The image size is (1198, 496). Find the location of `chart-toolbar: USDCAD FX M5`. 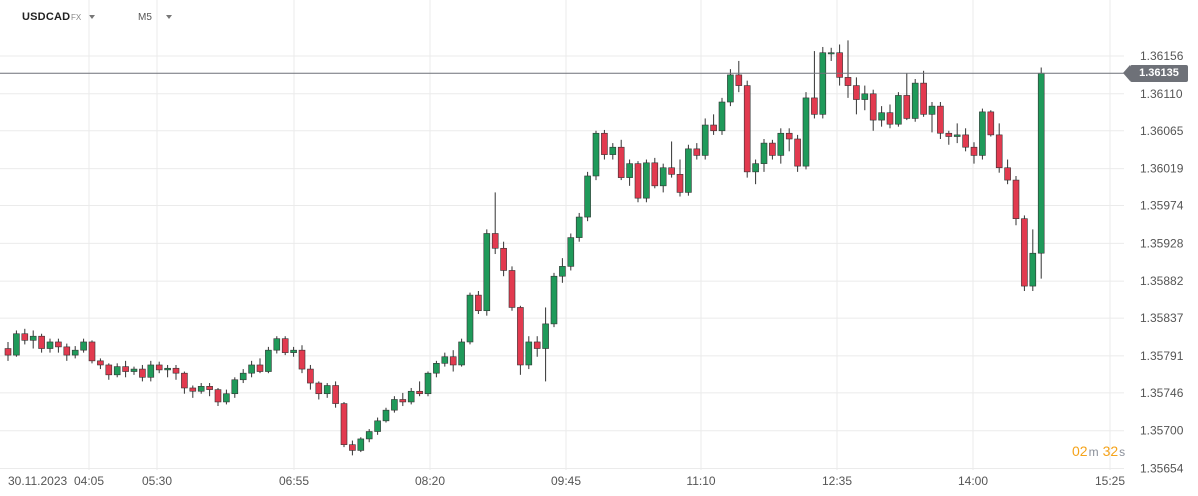

chart-toolbar: USDCAD FX M5 is located at coordinates (599, 17).